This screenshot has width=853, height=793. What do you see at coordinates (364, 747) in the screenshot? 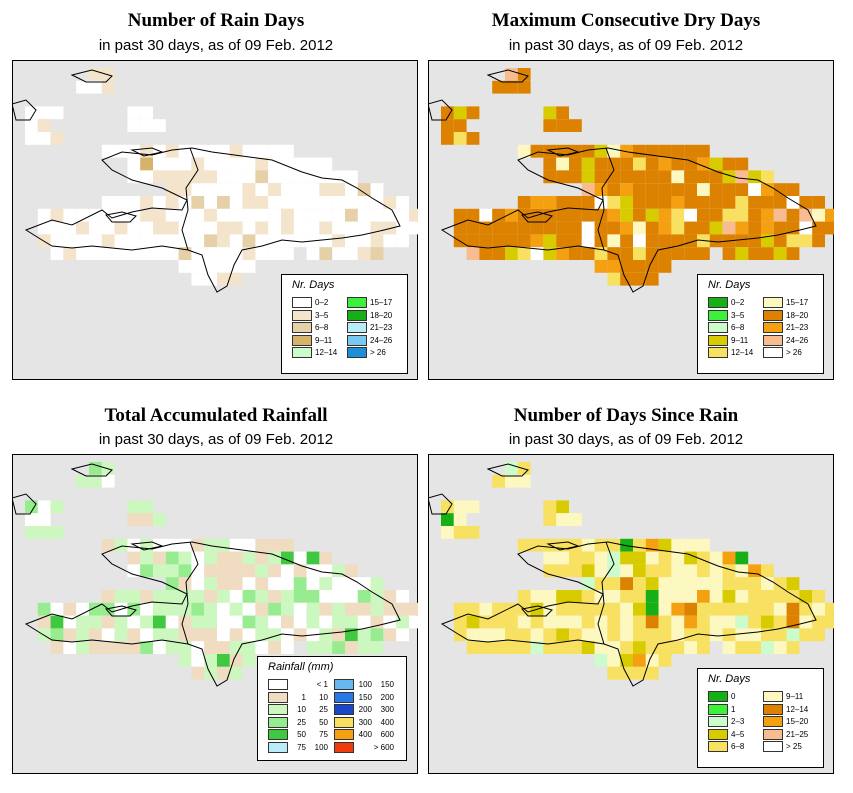
I see `legend-entry: > 600` at bounding box center [364, 747].